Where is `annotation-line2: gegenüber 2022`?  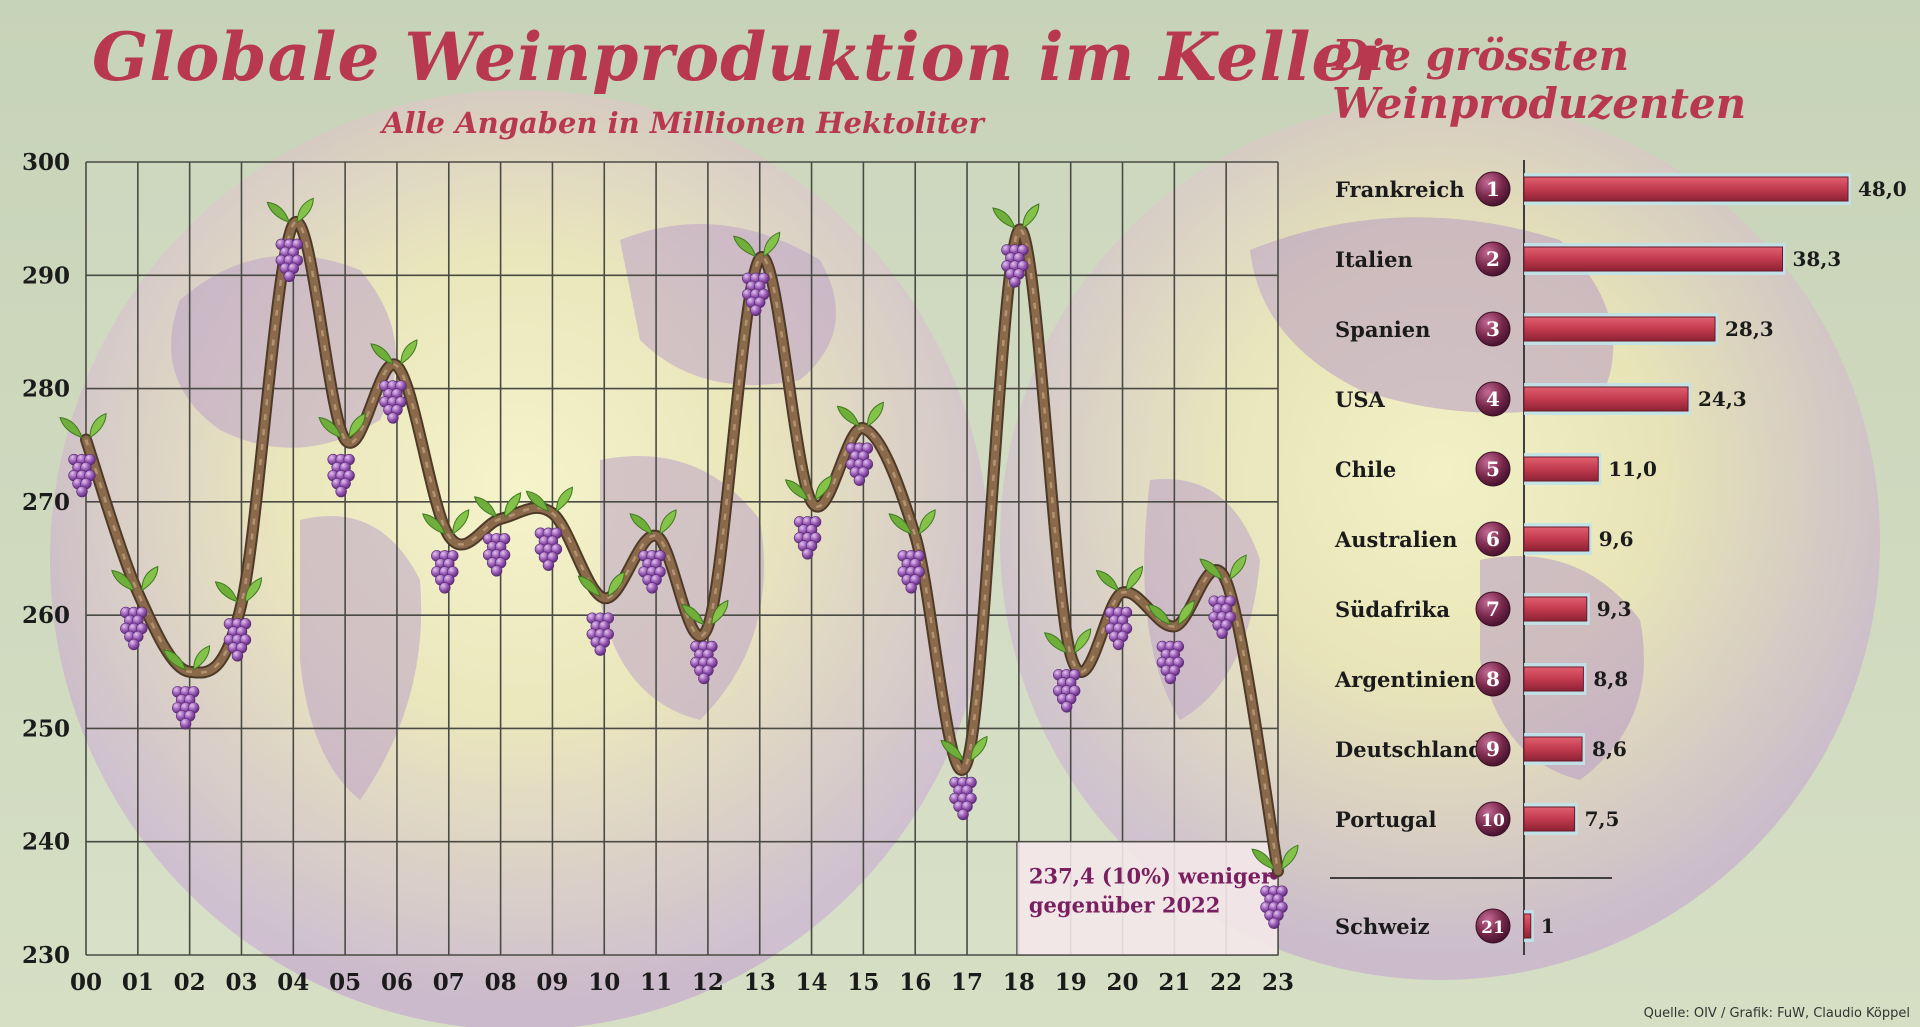 annotation-line2: gegenüber 2022 is located at coordinates (1125, 905).